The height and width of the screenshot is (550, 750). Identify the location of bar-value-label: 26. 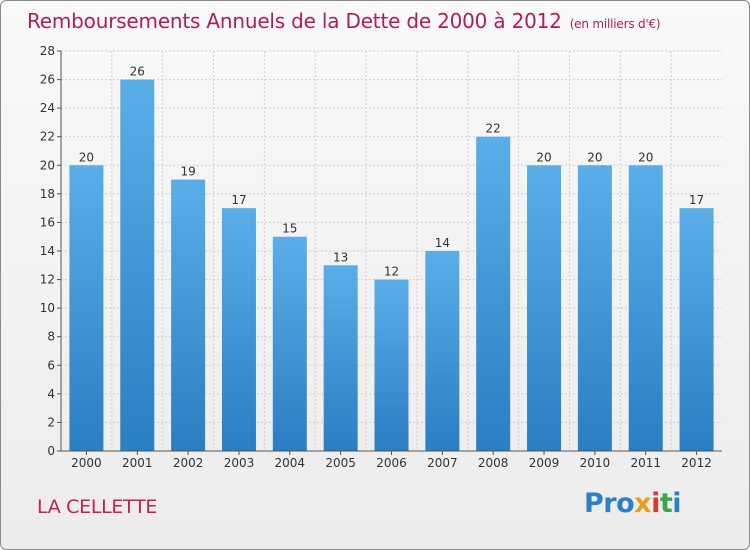
(137, 72).